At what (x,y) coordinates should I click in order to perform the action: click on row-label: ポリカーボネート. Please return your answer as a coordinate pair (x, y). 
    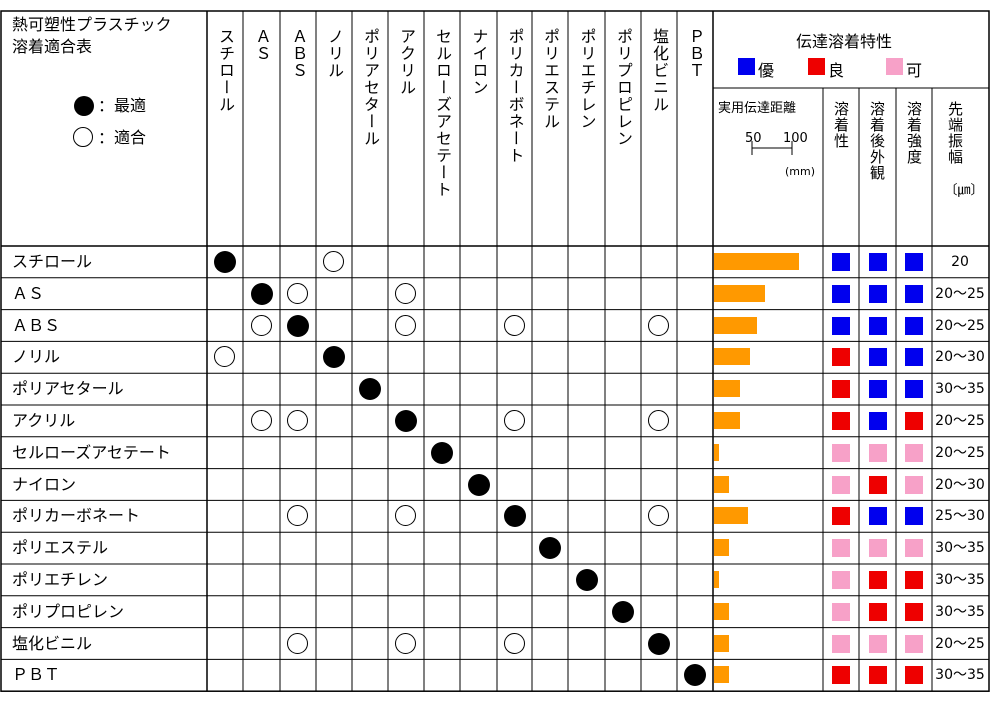
    Looking at the image, I should click on (76, 516).